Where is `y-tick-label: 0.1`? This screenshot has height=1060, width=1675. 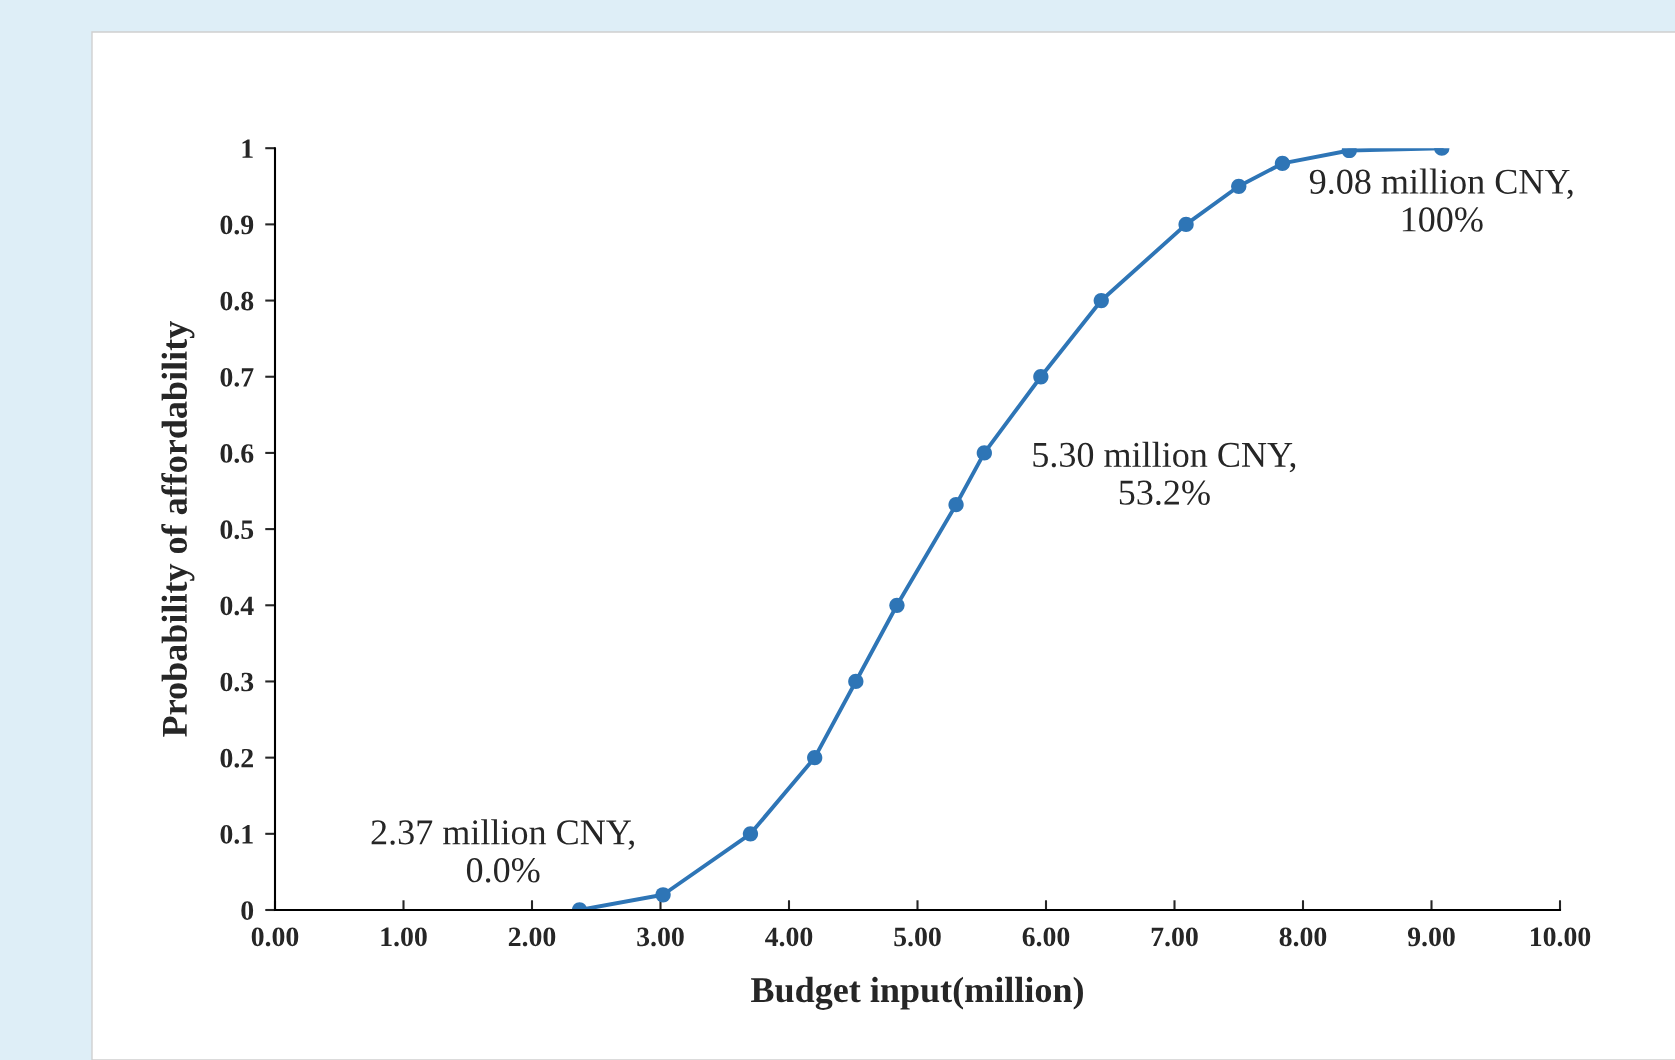 y-tick-label: 0.1 is located at coordinates (236, 834).